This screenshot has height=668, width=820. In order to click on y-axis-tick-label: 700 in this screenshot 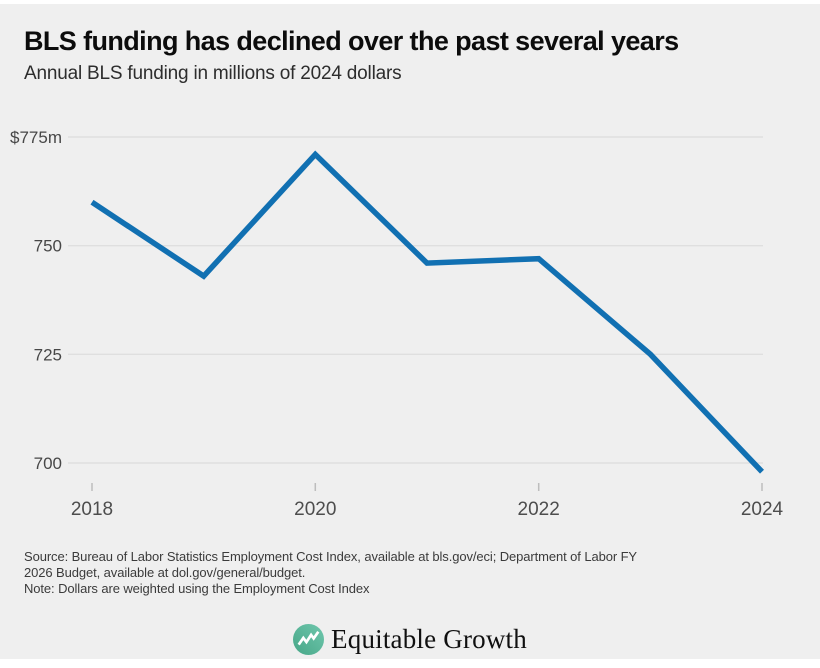, I will do `click(48, 463)`.